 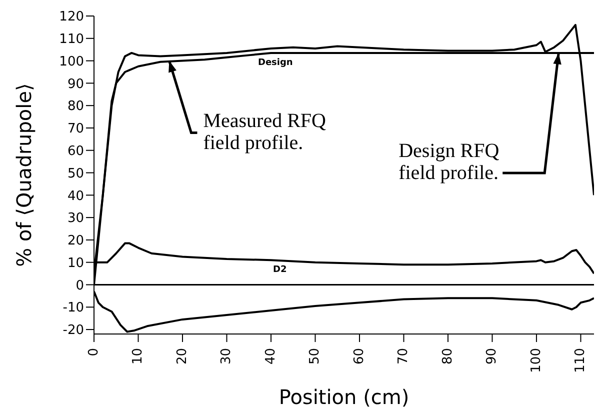 What do you see at coordinates (75, 106) in the screenshot?
I see `y-tick-label: 80` at bounding box center [75, 106].